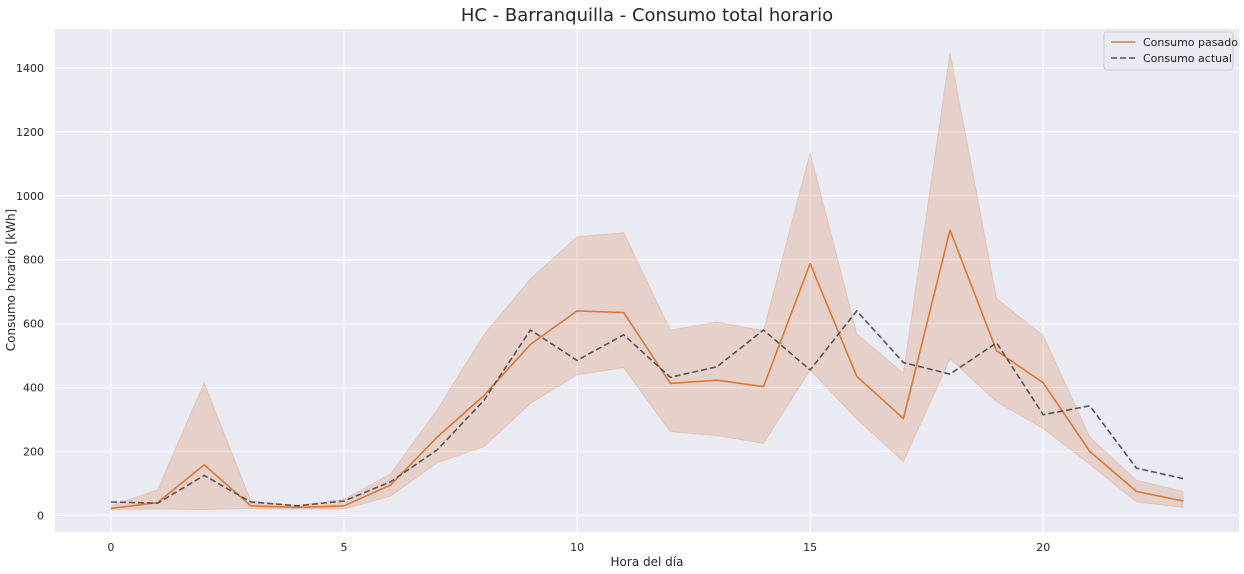 The height and width of the screenshot is (574, 1244). I want to click on x-tick-label: 20, so click(1043, 547).